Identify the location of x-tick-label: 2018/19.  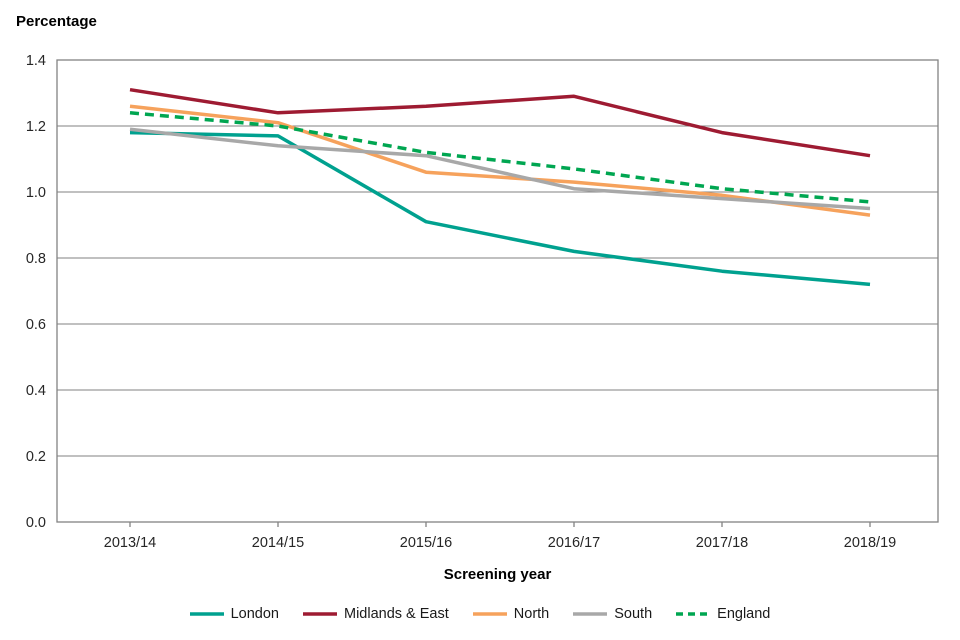
(870, 543).